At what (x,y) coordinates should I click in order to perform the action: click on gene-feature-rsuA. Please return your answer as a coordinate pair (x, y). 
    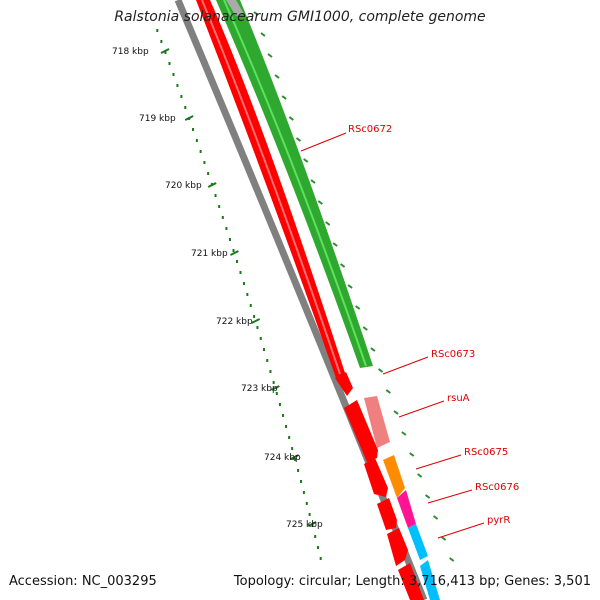
    Looking at the image, I should click on (377, 422).